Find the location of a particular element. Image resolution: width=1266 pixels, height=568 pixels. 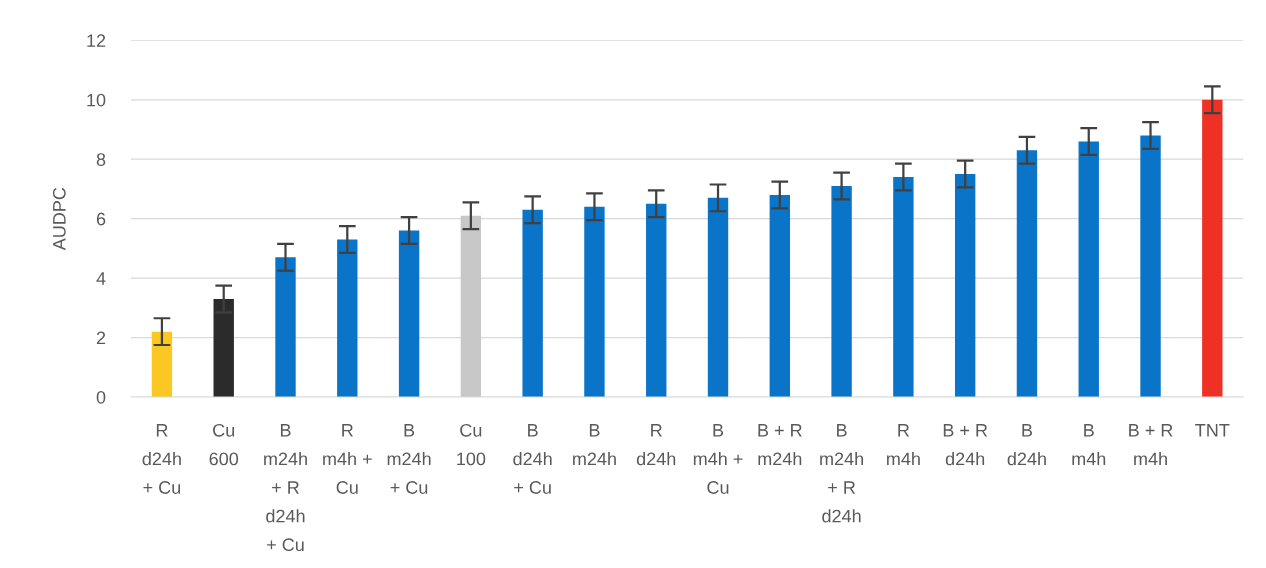

x-tick-label: B m24h + Cu is located at coordinates (409, 459).